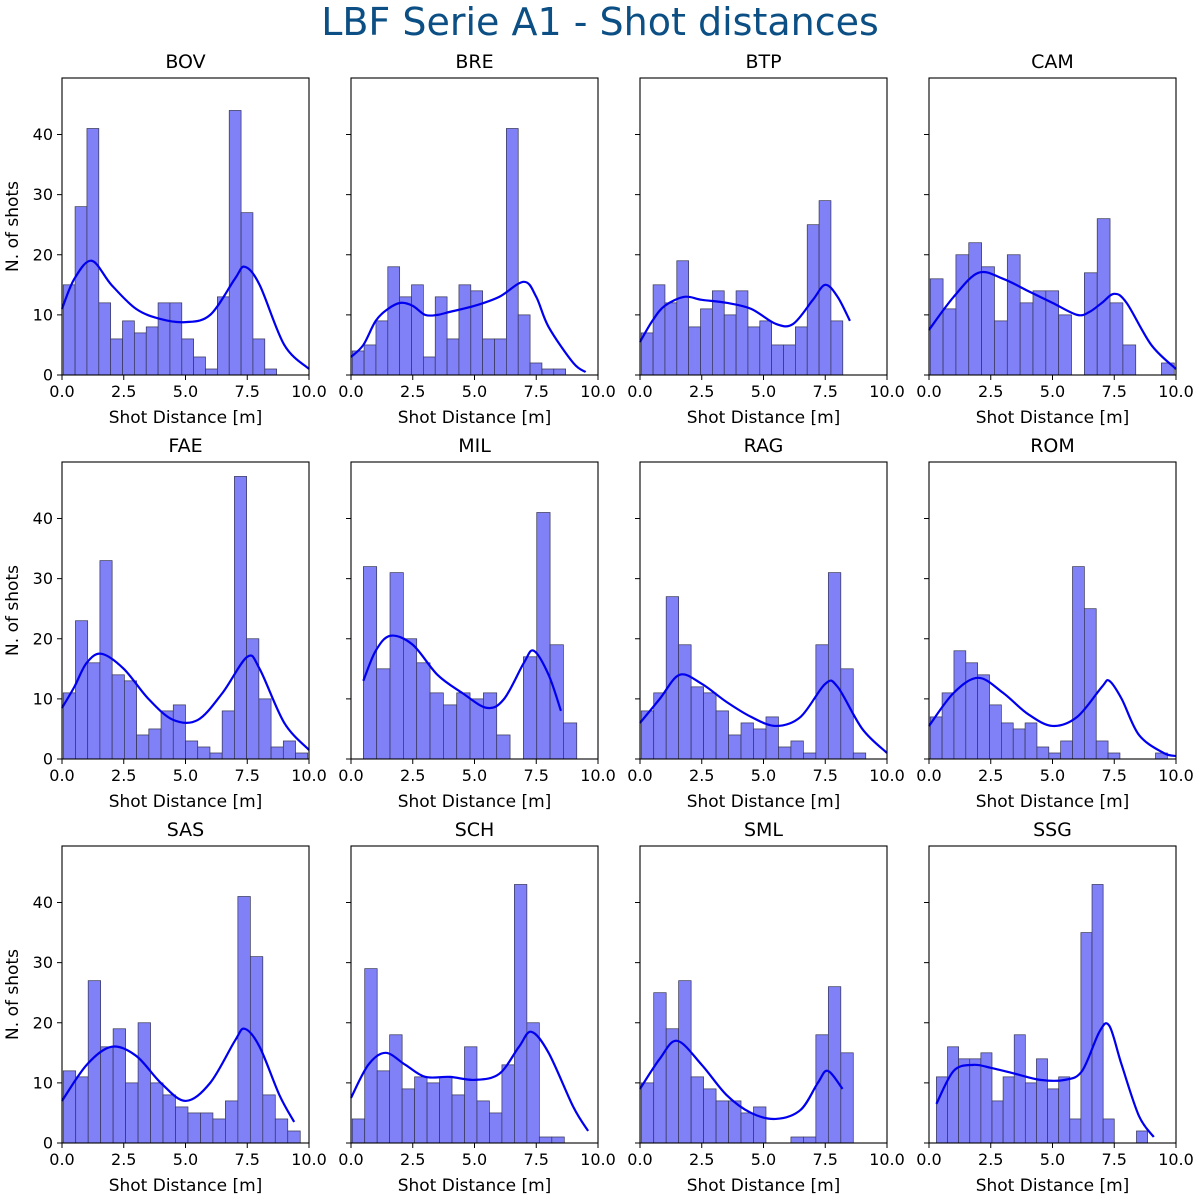 The image size is (1200, 1200). I want to click on subplot-cam: 0.0 2.5 5.0 7.5 10.0 CAM Shot Distance [m], so click(1055, 239).